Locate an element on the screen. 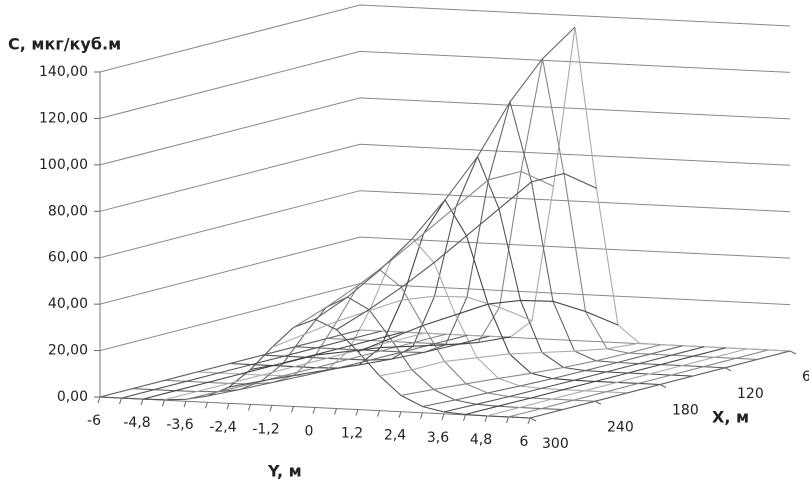 The width and height of the screenshot is (809, 491). lateral-tick-label: 2,4 is located at coordinates (395, 436).